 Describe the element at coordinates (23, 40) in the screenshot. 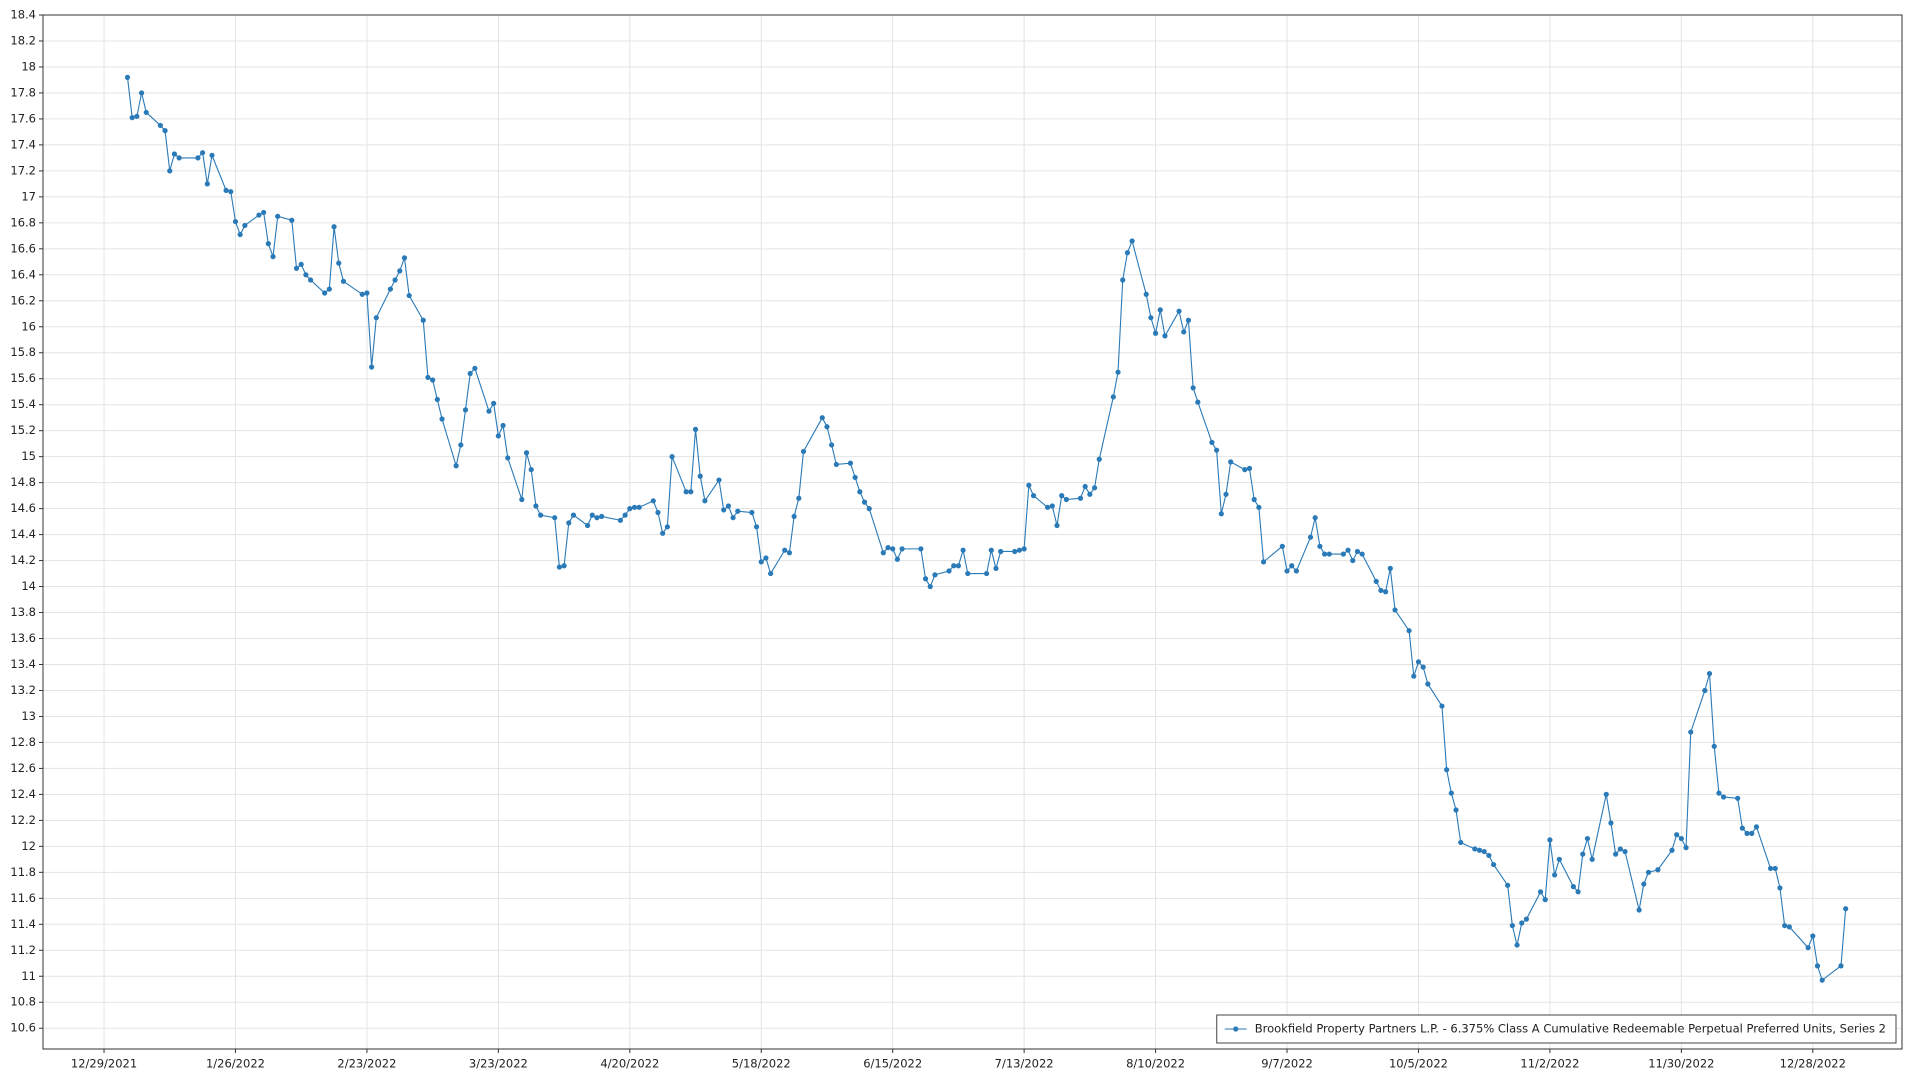

I see `y-tick-label: 18.2` at that location.